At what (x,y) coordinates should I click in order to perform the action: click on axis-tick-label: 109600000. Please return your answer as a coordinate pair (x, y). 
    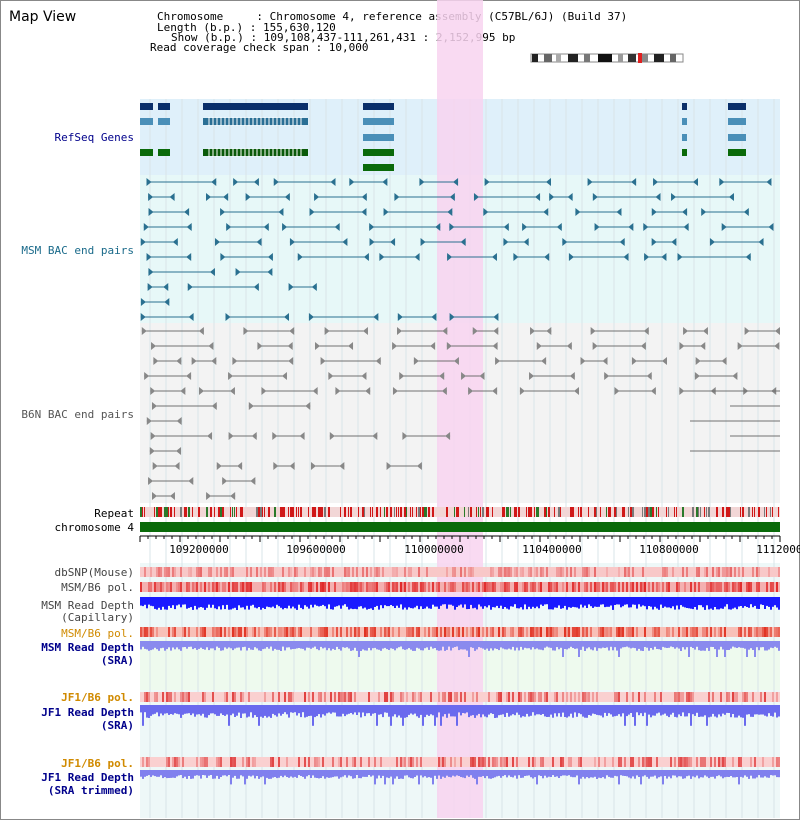
    Looking at the image, I should click on (316, 549).